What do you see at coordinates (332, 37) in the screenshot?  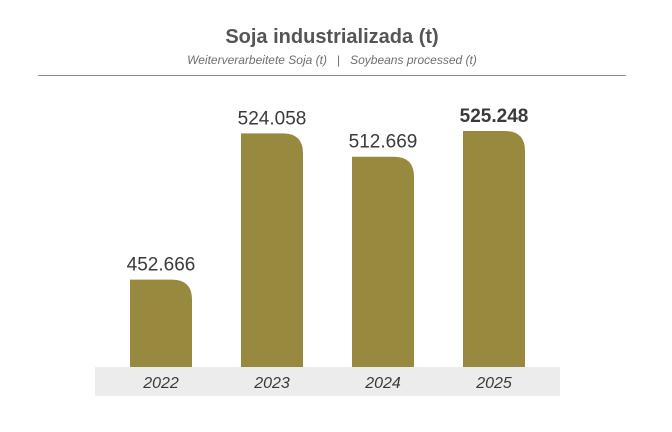 I see `chart-title: Soja industrializada (t)` at bounding box center [332, 37].